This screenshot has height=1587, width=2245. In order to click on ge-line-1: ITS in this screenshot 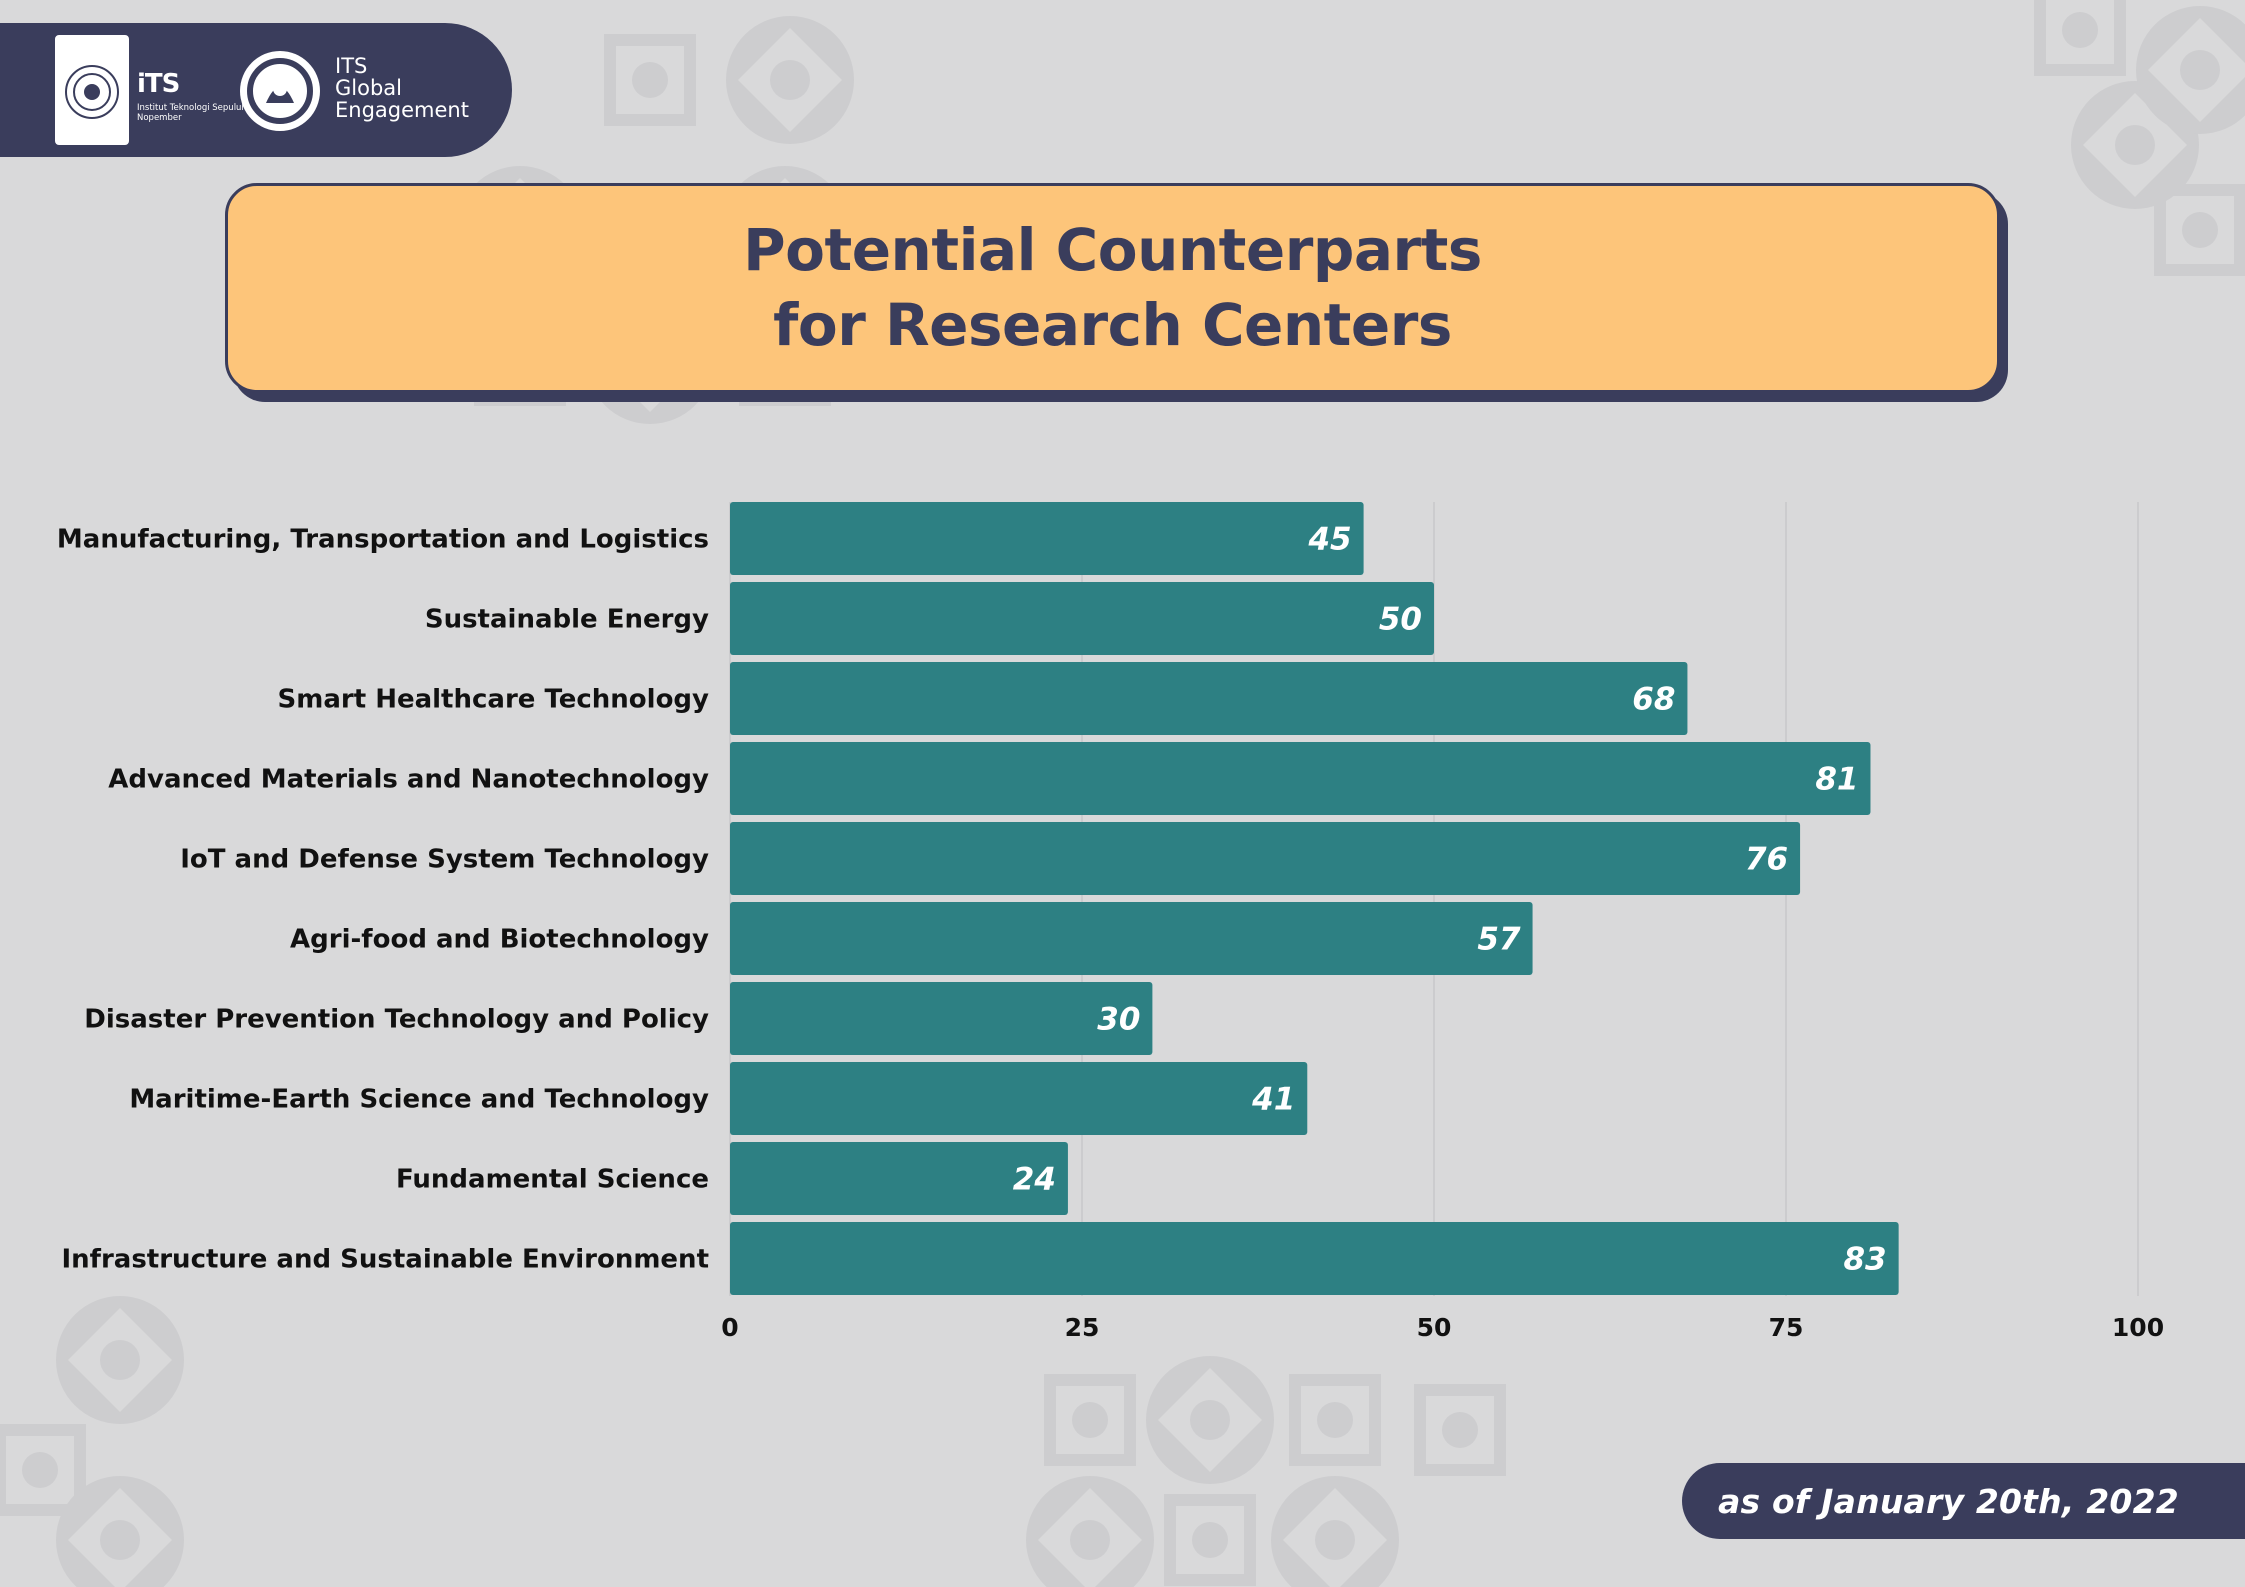, I will do `click(351, 66)`.